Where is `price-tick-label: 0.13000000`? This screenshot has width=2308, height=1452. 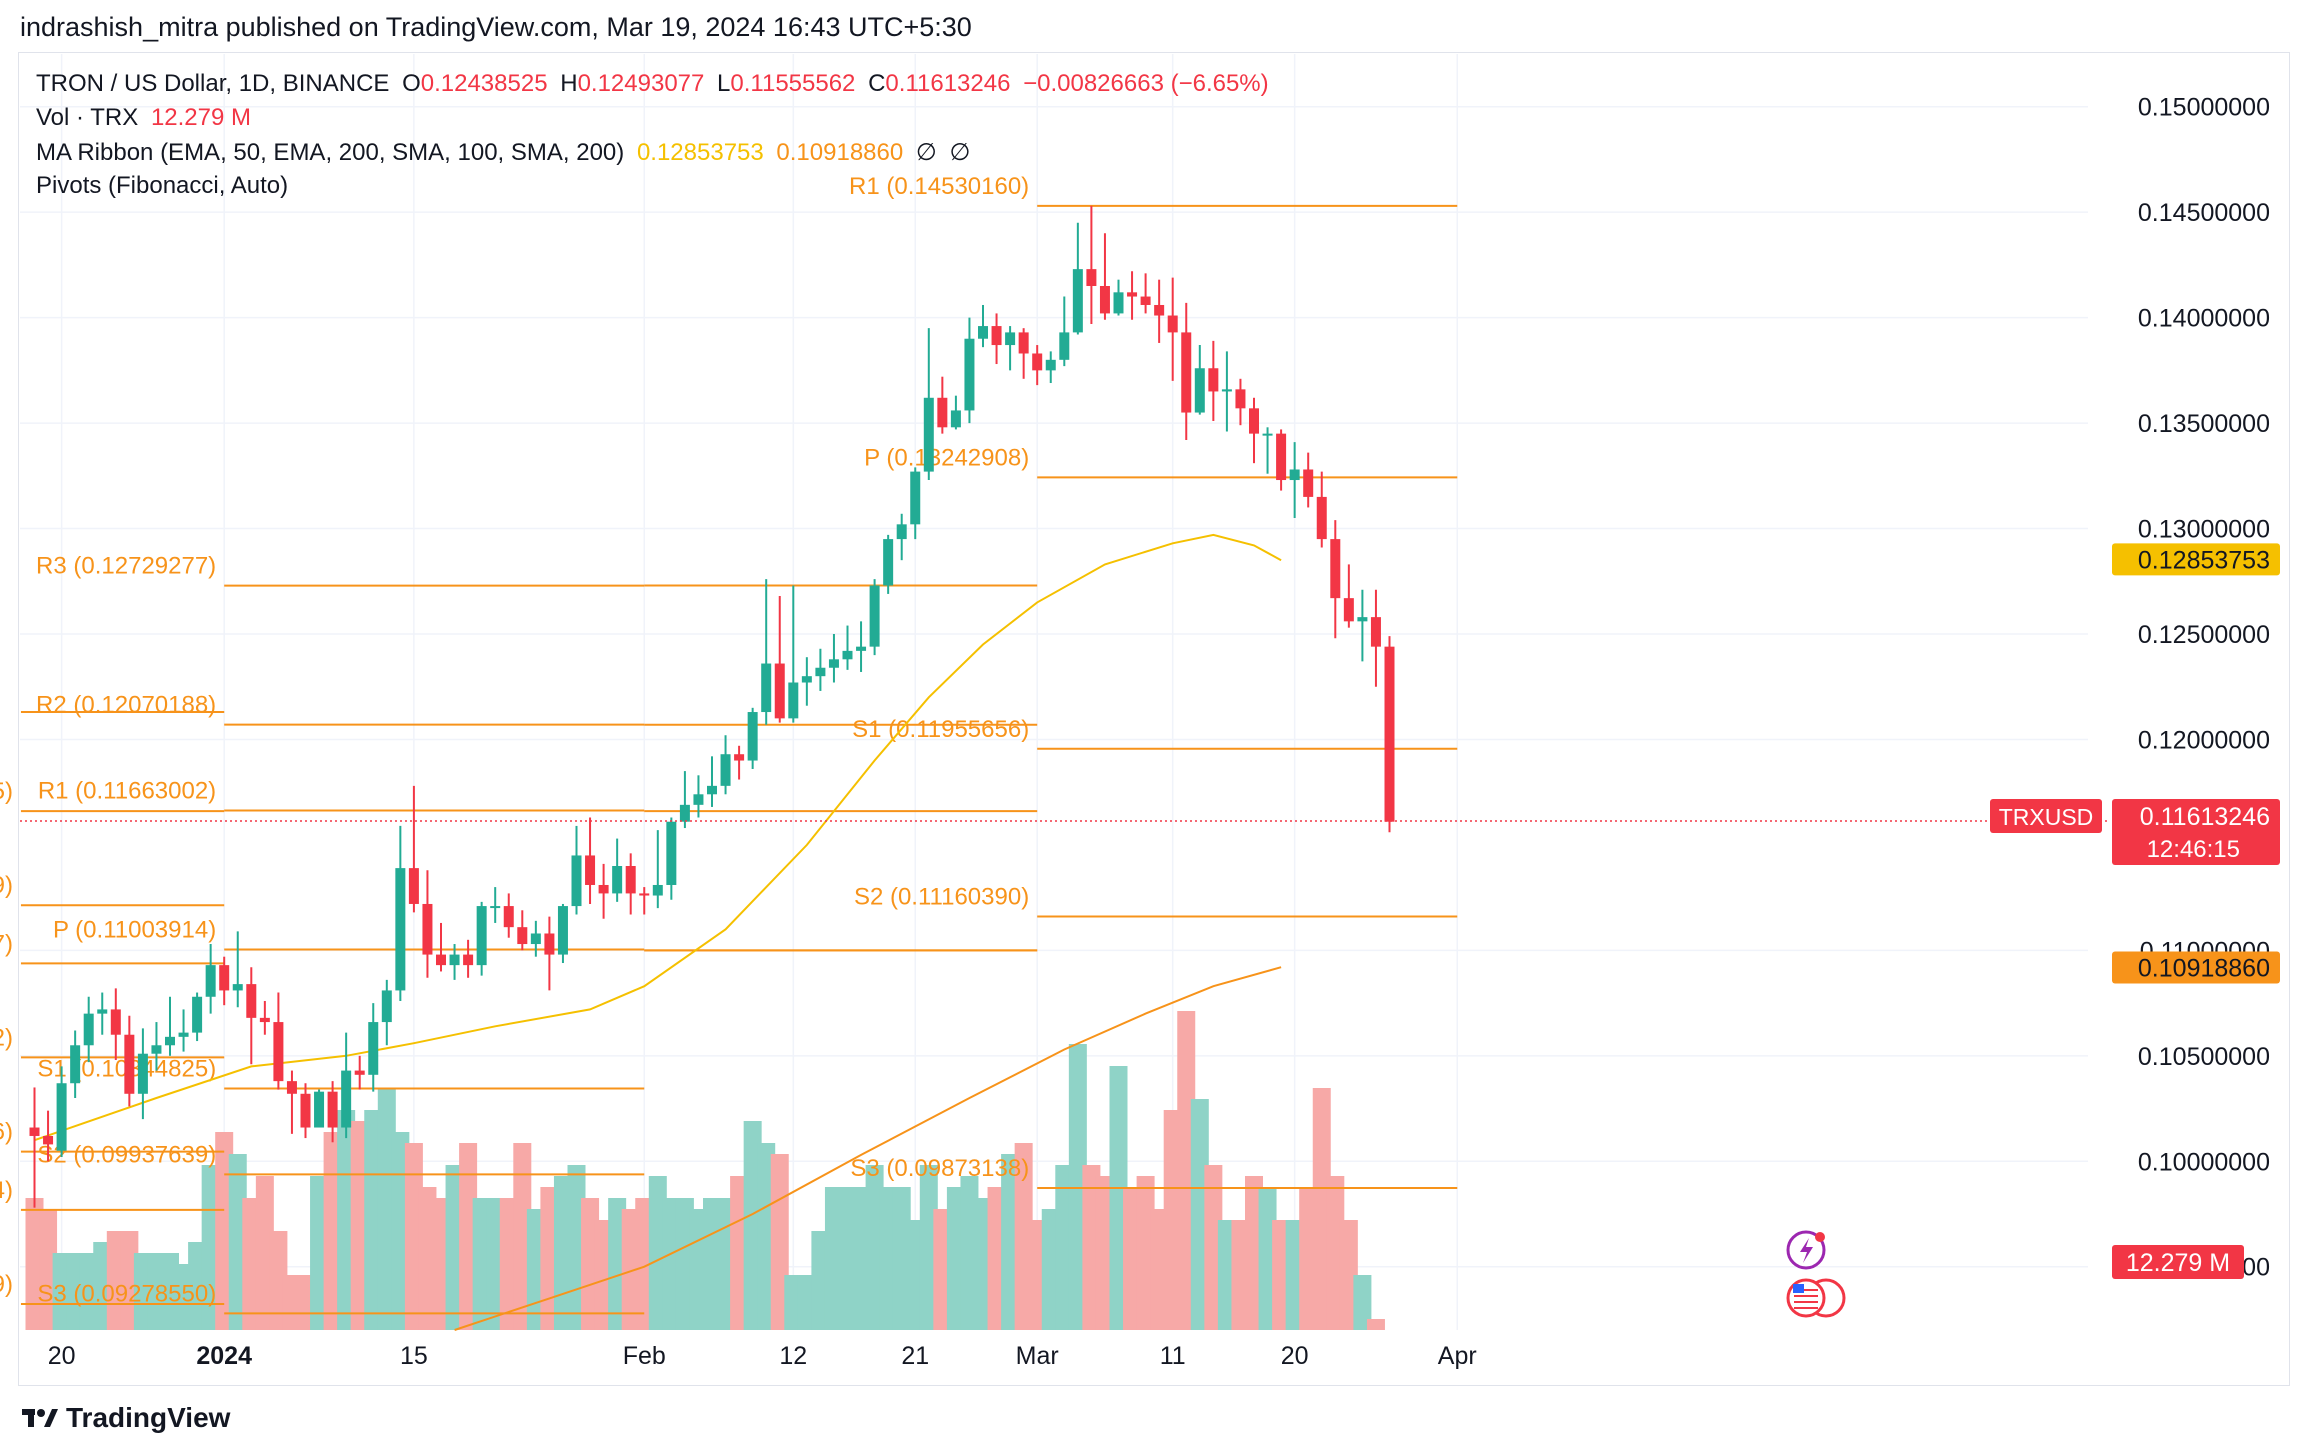
price-tick-label: 0.13000000 is located at coordinates (2204, 530).